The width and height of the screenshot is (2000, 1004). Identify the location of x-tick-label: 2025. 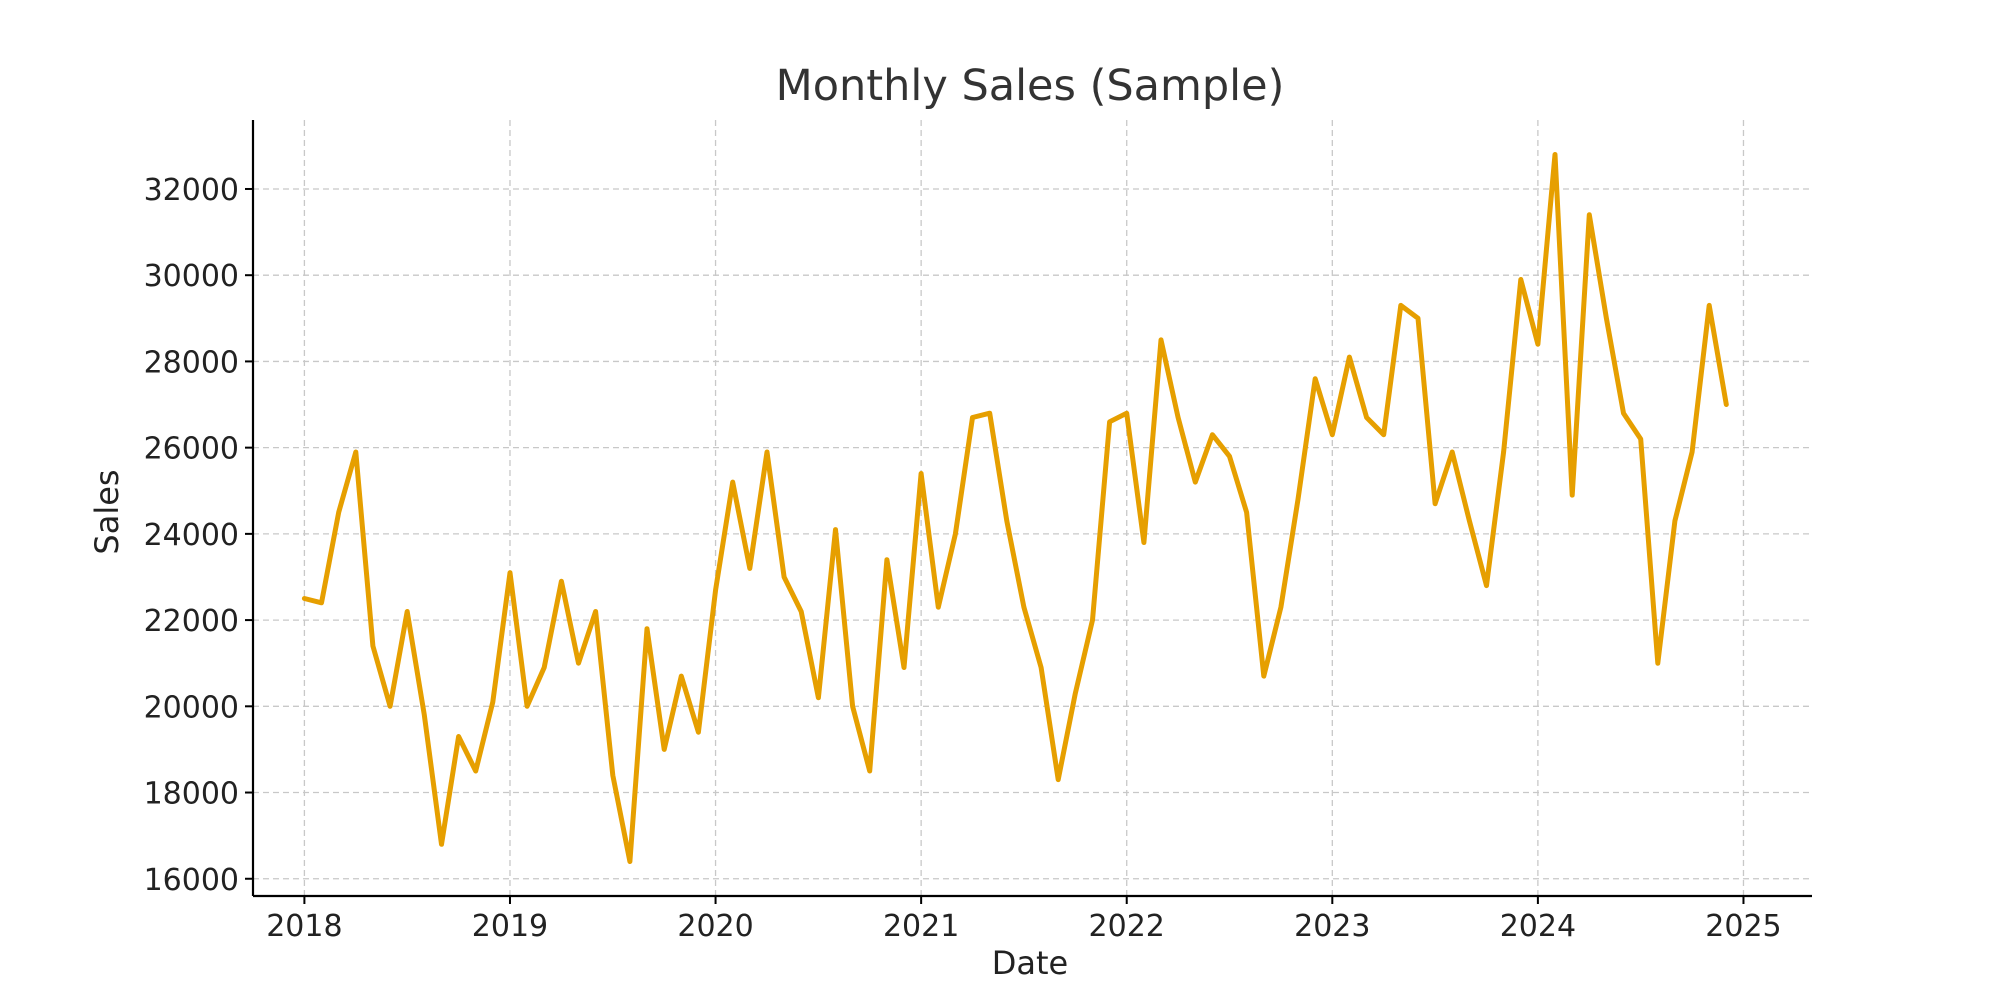
(1743, 926).